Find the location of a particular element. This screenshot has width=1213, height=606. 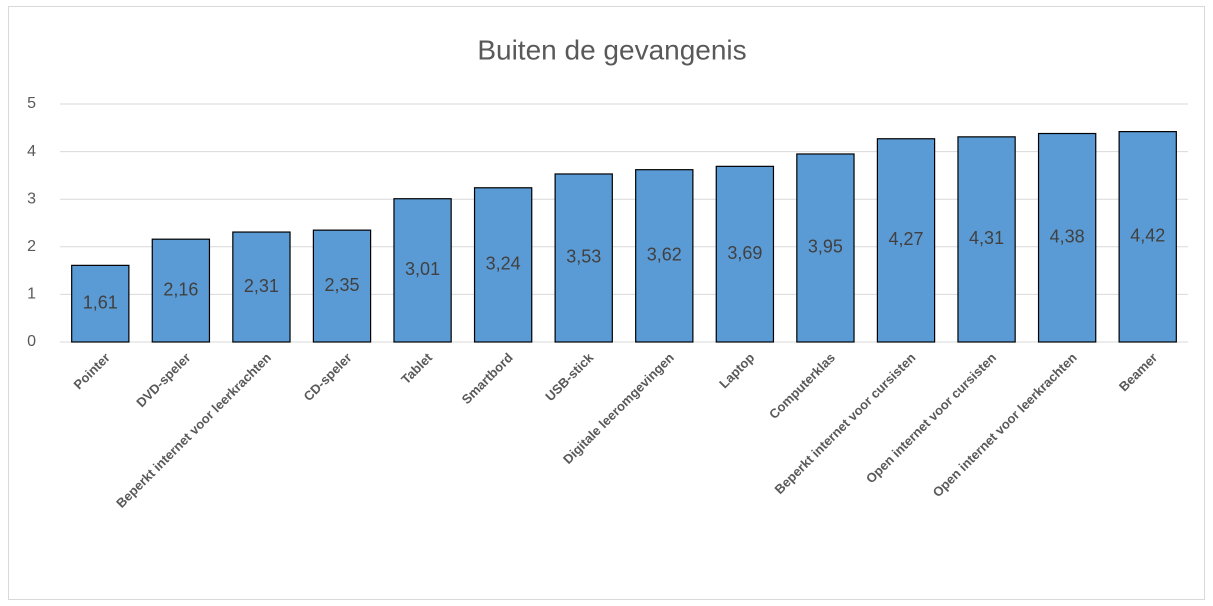

data-label: 3,62 is located at coordinates (664, 255).